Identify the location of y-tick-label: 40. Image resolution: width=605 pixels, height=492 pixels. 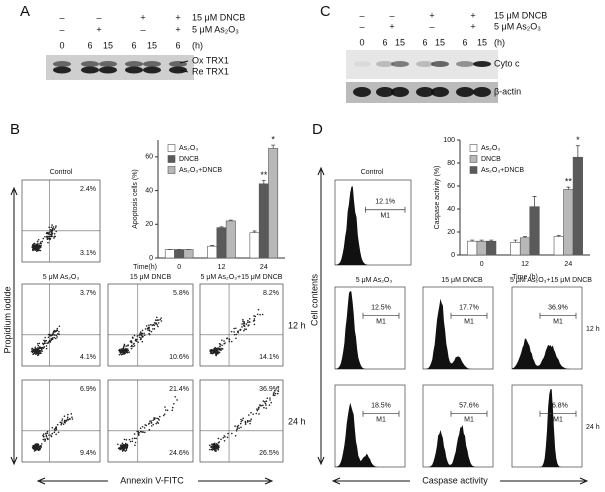
(149, 190).